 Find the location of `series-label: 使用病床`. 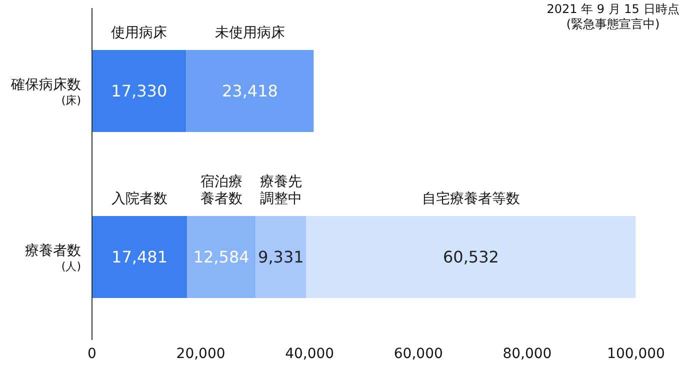

series-label: 使用病床 is located at coordinates (139, 33).